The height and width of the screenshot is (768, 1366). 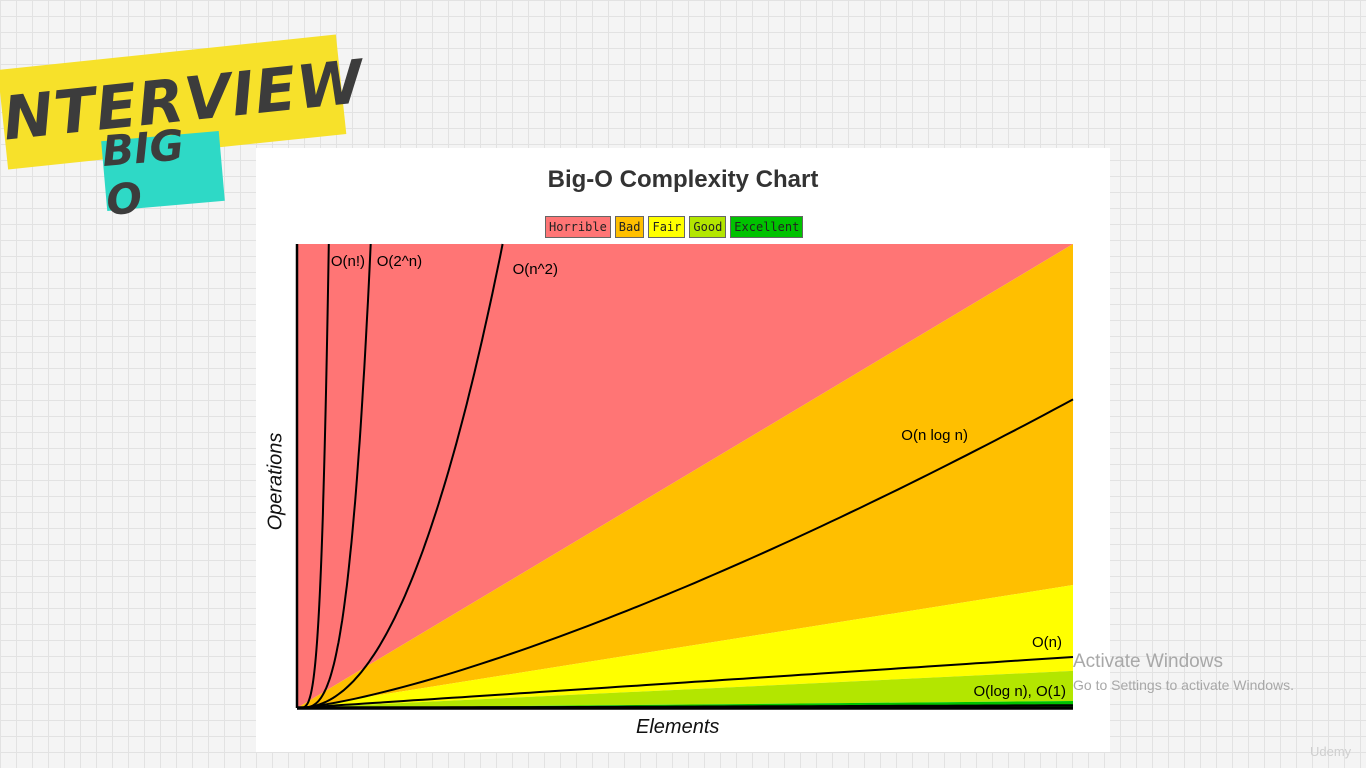 What do you see at coordinates (685, 689) in the screenshot?
I see `region-good` at bounding box center [685, 689].